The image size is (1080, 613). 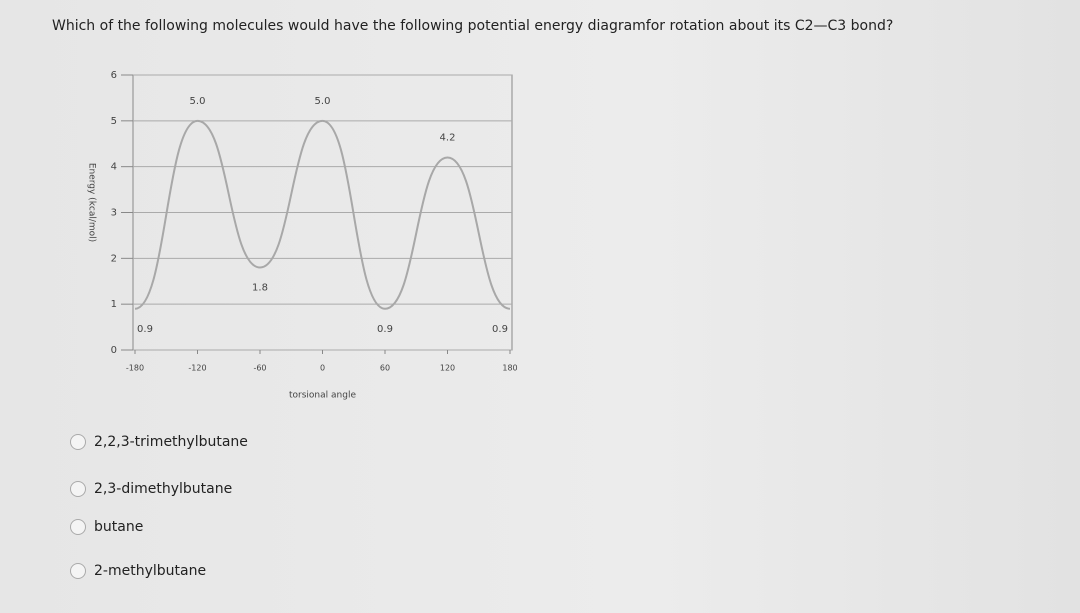 I want to click on y-tick-label: 4, so click(x=114, y=167).